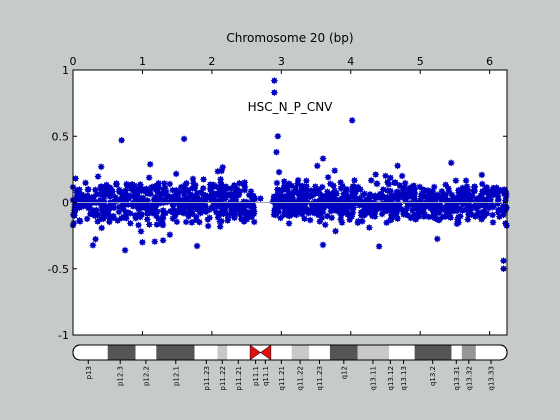 This screenshot has height=420, width=560. I want to click on x-tick-label: 3, so click(281, 61).